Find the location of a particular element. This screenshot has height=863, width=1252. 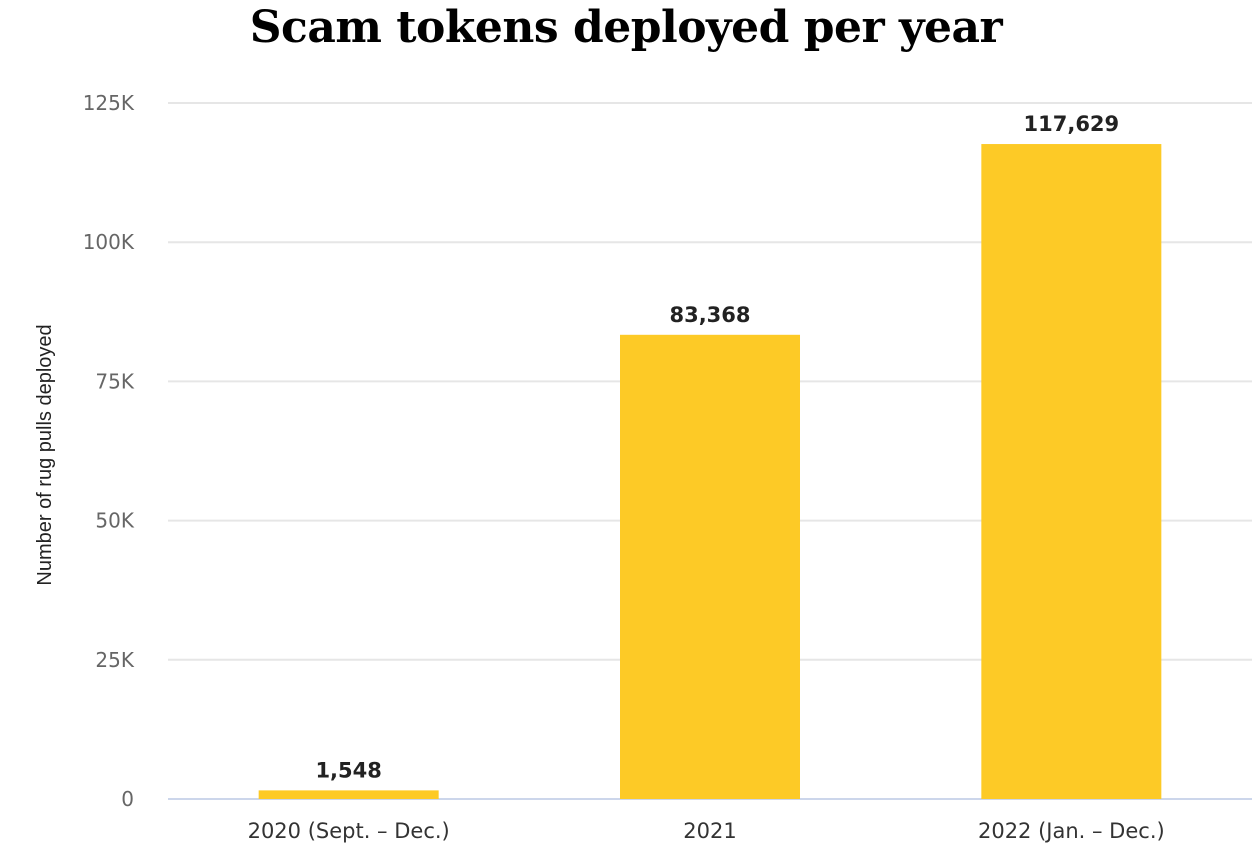

y-axis-title: Number of rug pulls deployed is located at coordinates (45, 454).